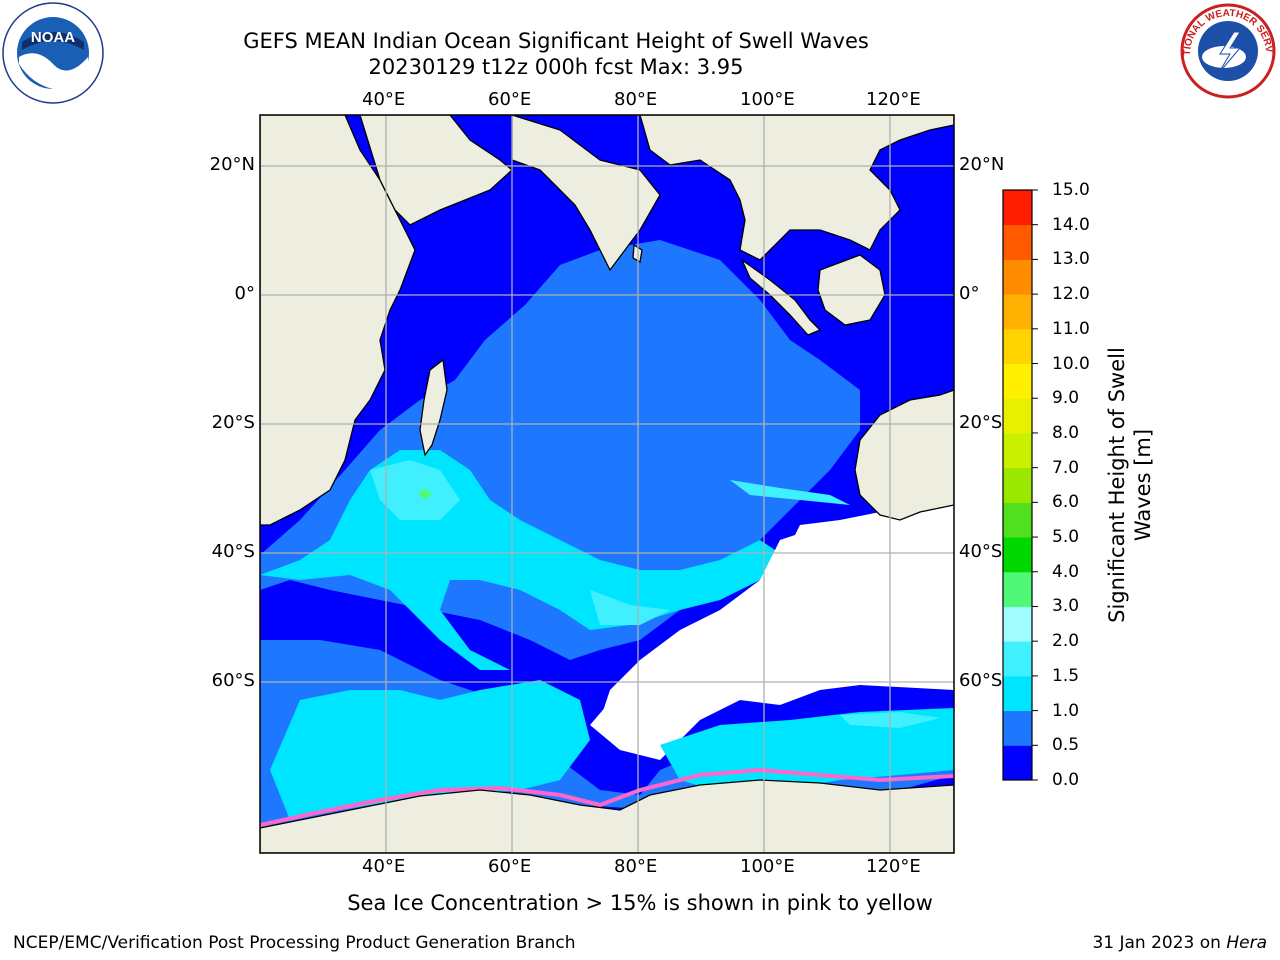  I want to click on colorbar-tick-label: 2.0, so click(1065, 641).